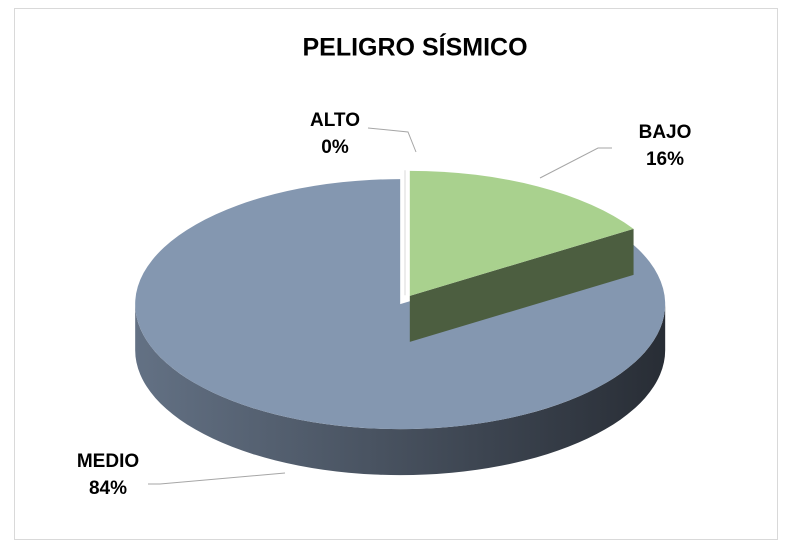 This screenshot has width=789, height=552. What do you see at coordinates (665, 159) in the screenshot?
I see `value-label: 16%` at bounding box center [665, 159].